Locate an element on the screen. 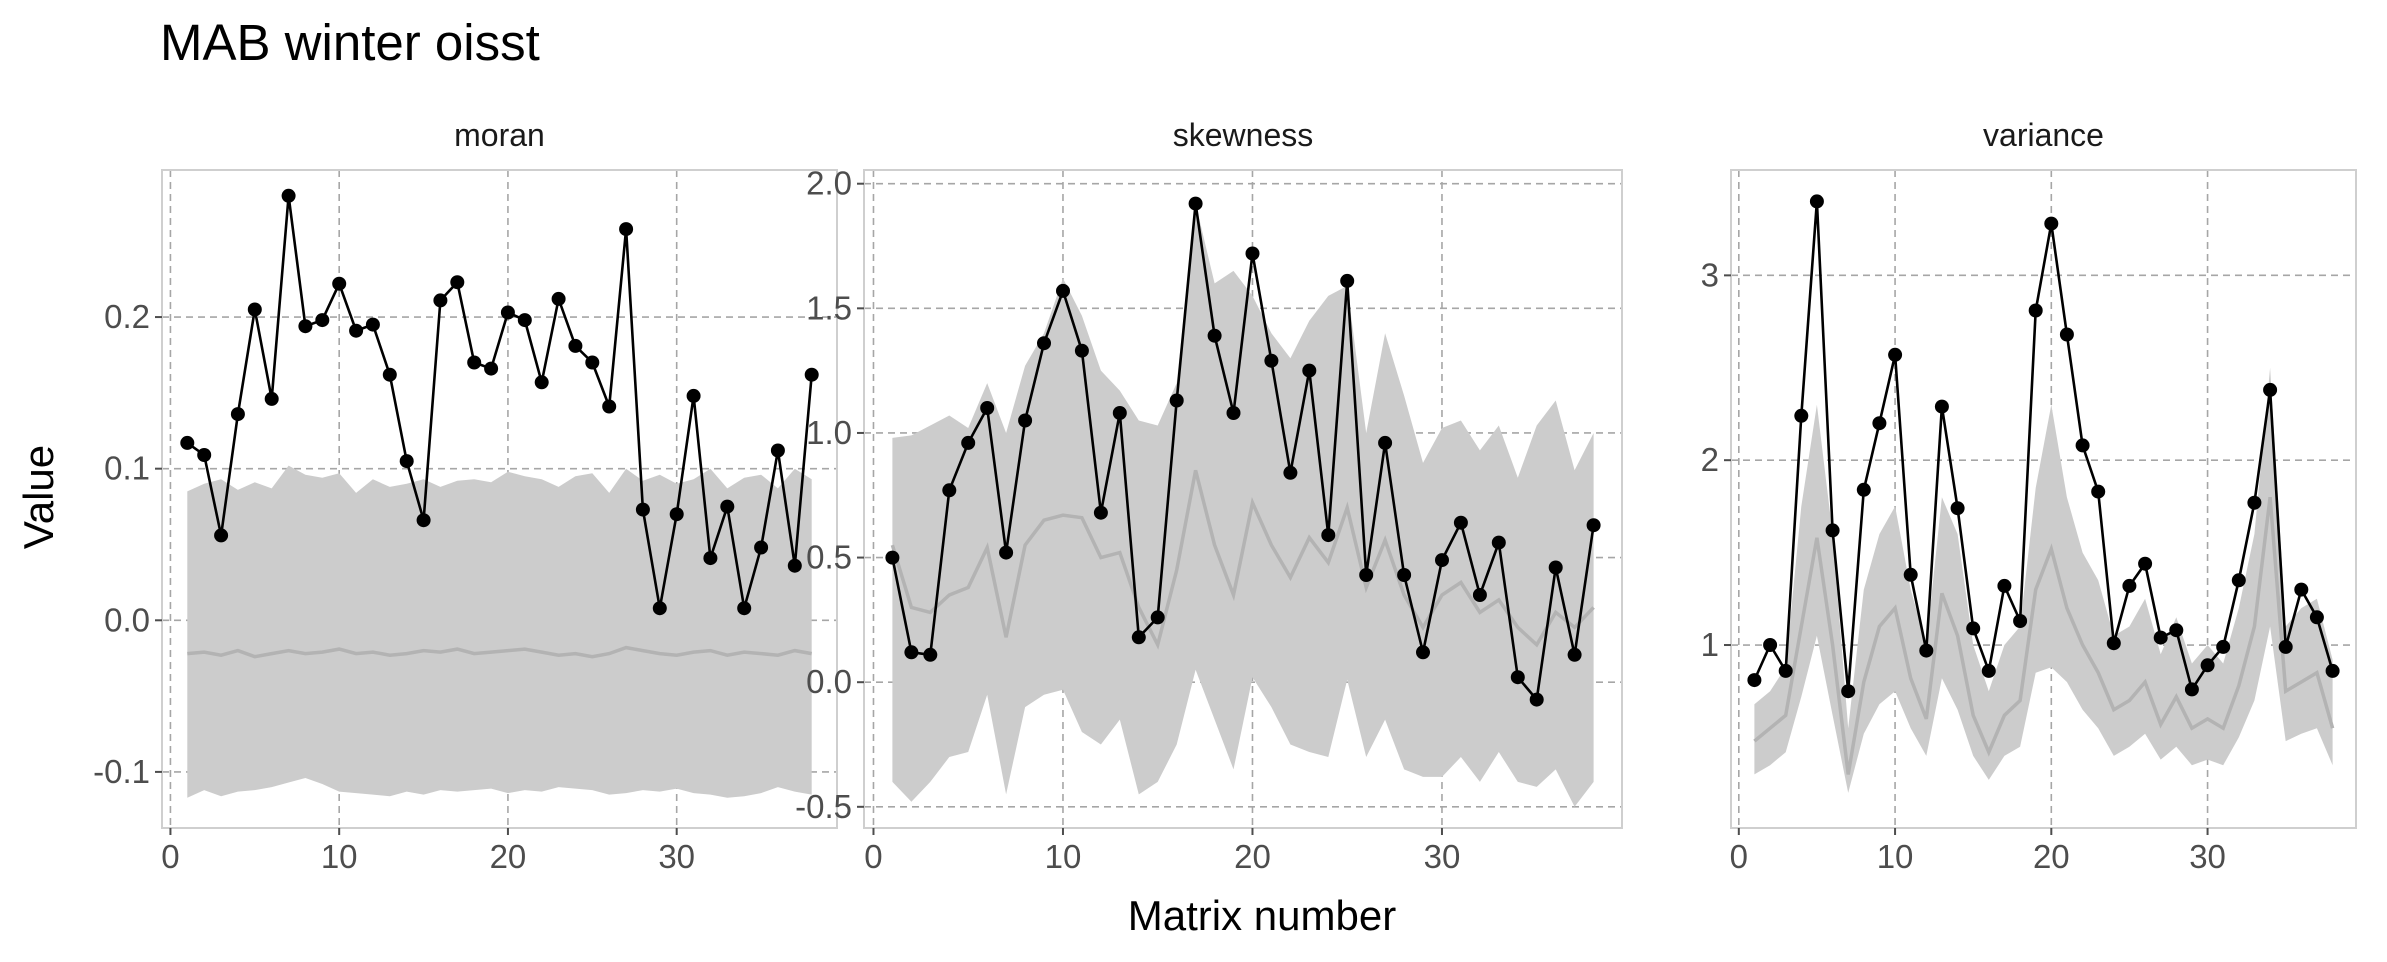  strip-label-variance: variance is located at coordinates (2043, 135).